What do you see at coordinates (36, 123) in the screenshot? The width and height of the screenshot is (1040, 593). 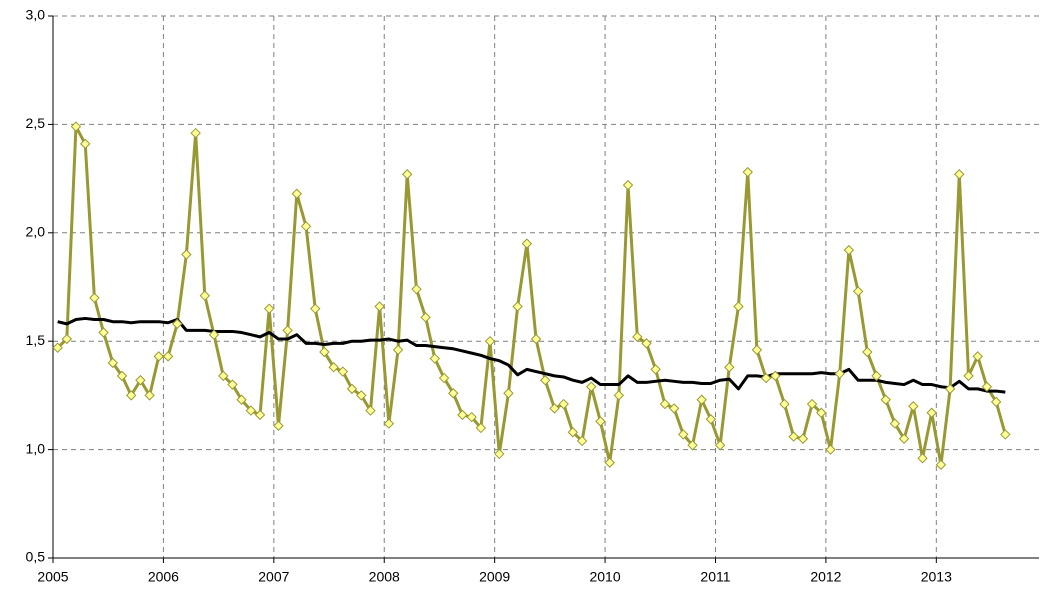 I see `y-tick-label: 2,5` at bounding box center [36, 123].